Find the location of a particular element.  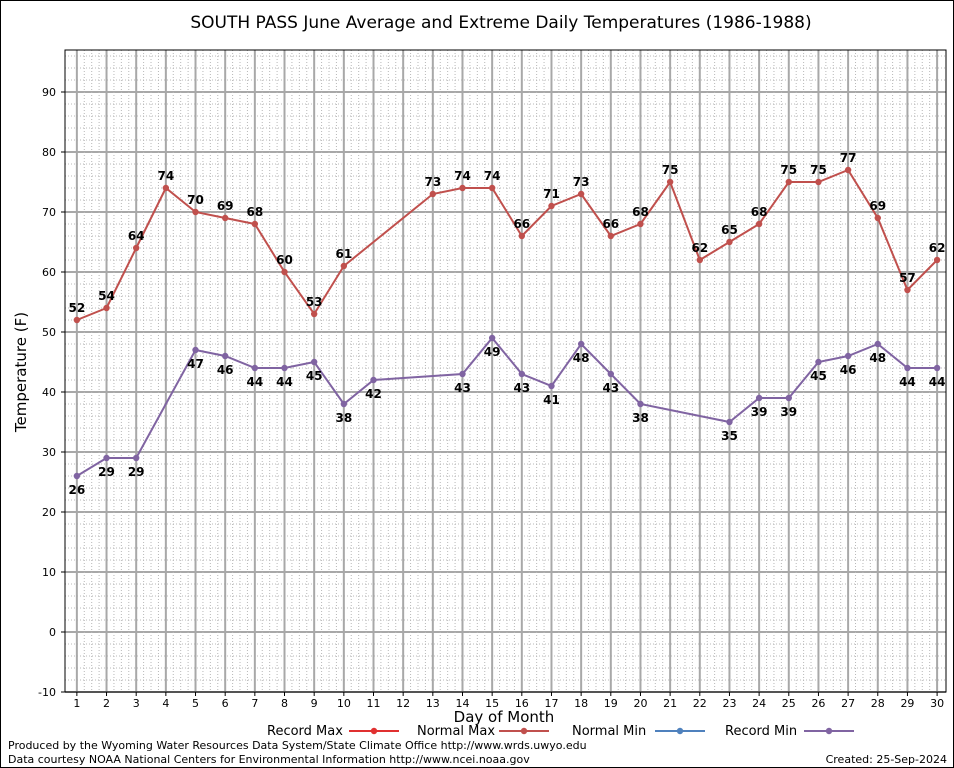

x-tick-label: 8 is located at coordinates (284, 703).